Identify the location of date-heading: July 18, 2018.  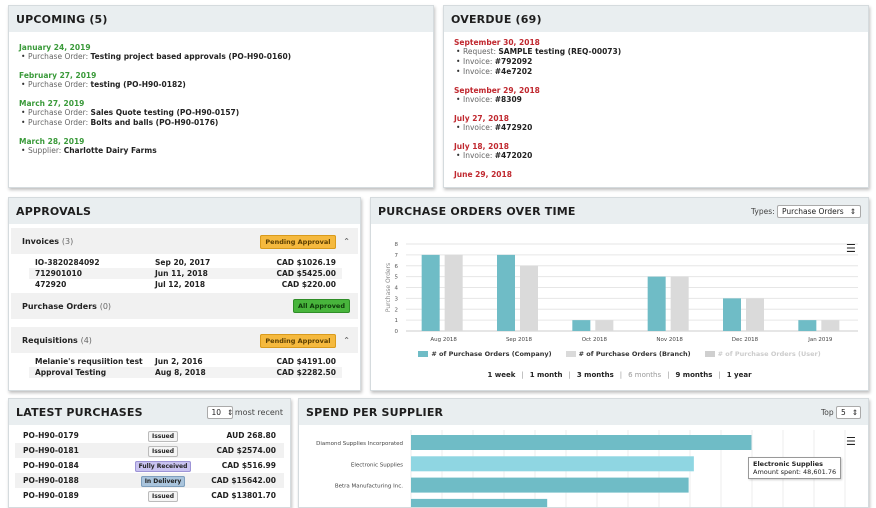
(481, 146).